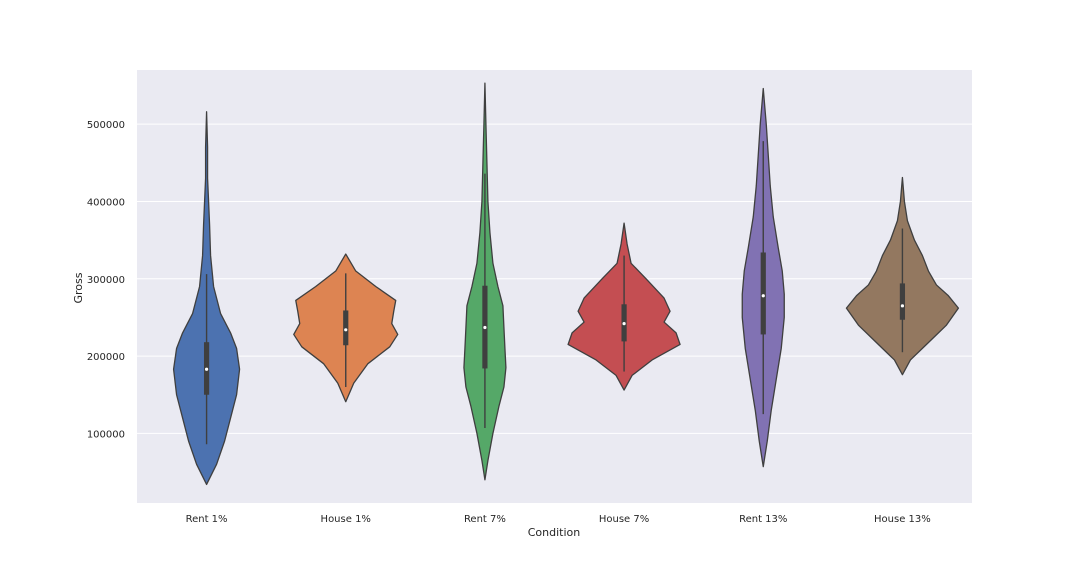 The width and height of the screenshot is (1080, 580). Describe the element at coordinates (554, 532) in the screenshot. I see `x-axis-label: Condition` at that location.